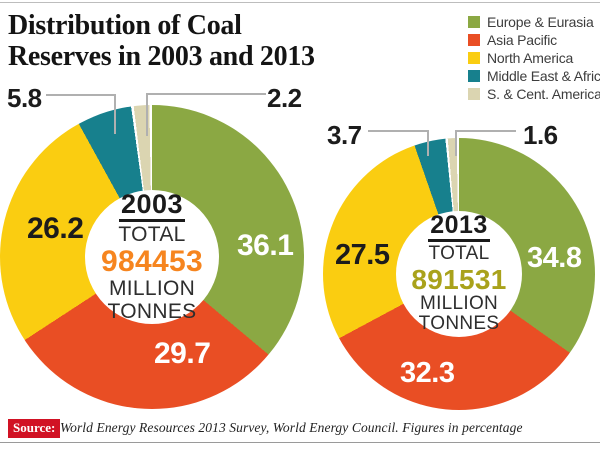 The image size is (600, 453). Describe the element at coordinates (530, 57) in the screenshot. I see `legend-label: North America` at that location.